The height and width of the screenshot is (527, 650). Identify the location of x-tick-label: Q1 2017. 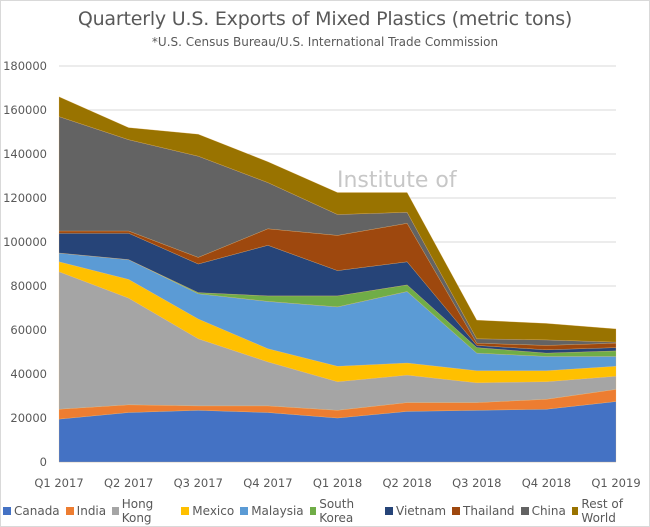
(58, 483).